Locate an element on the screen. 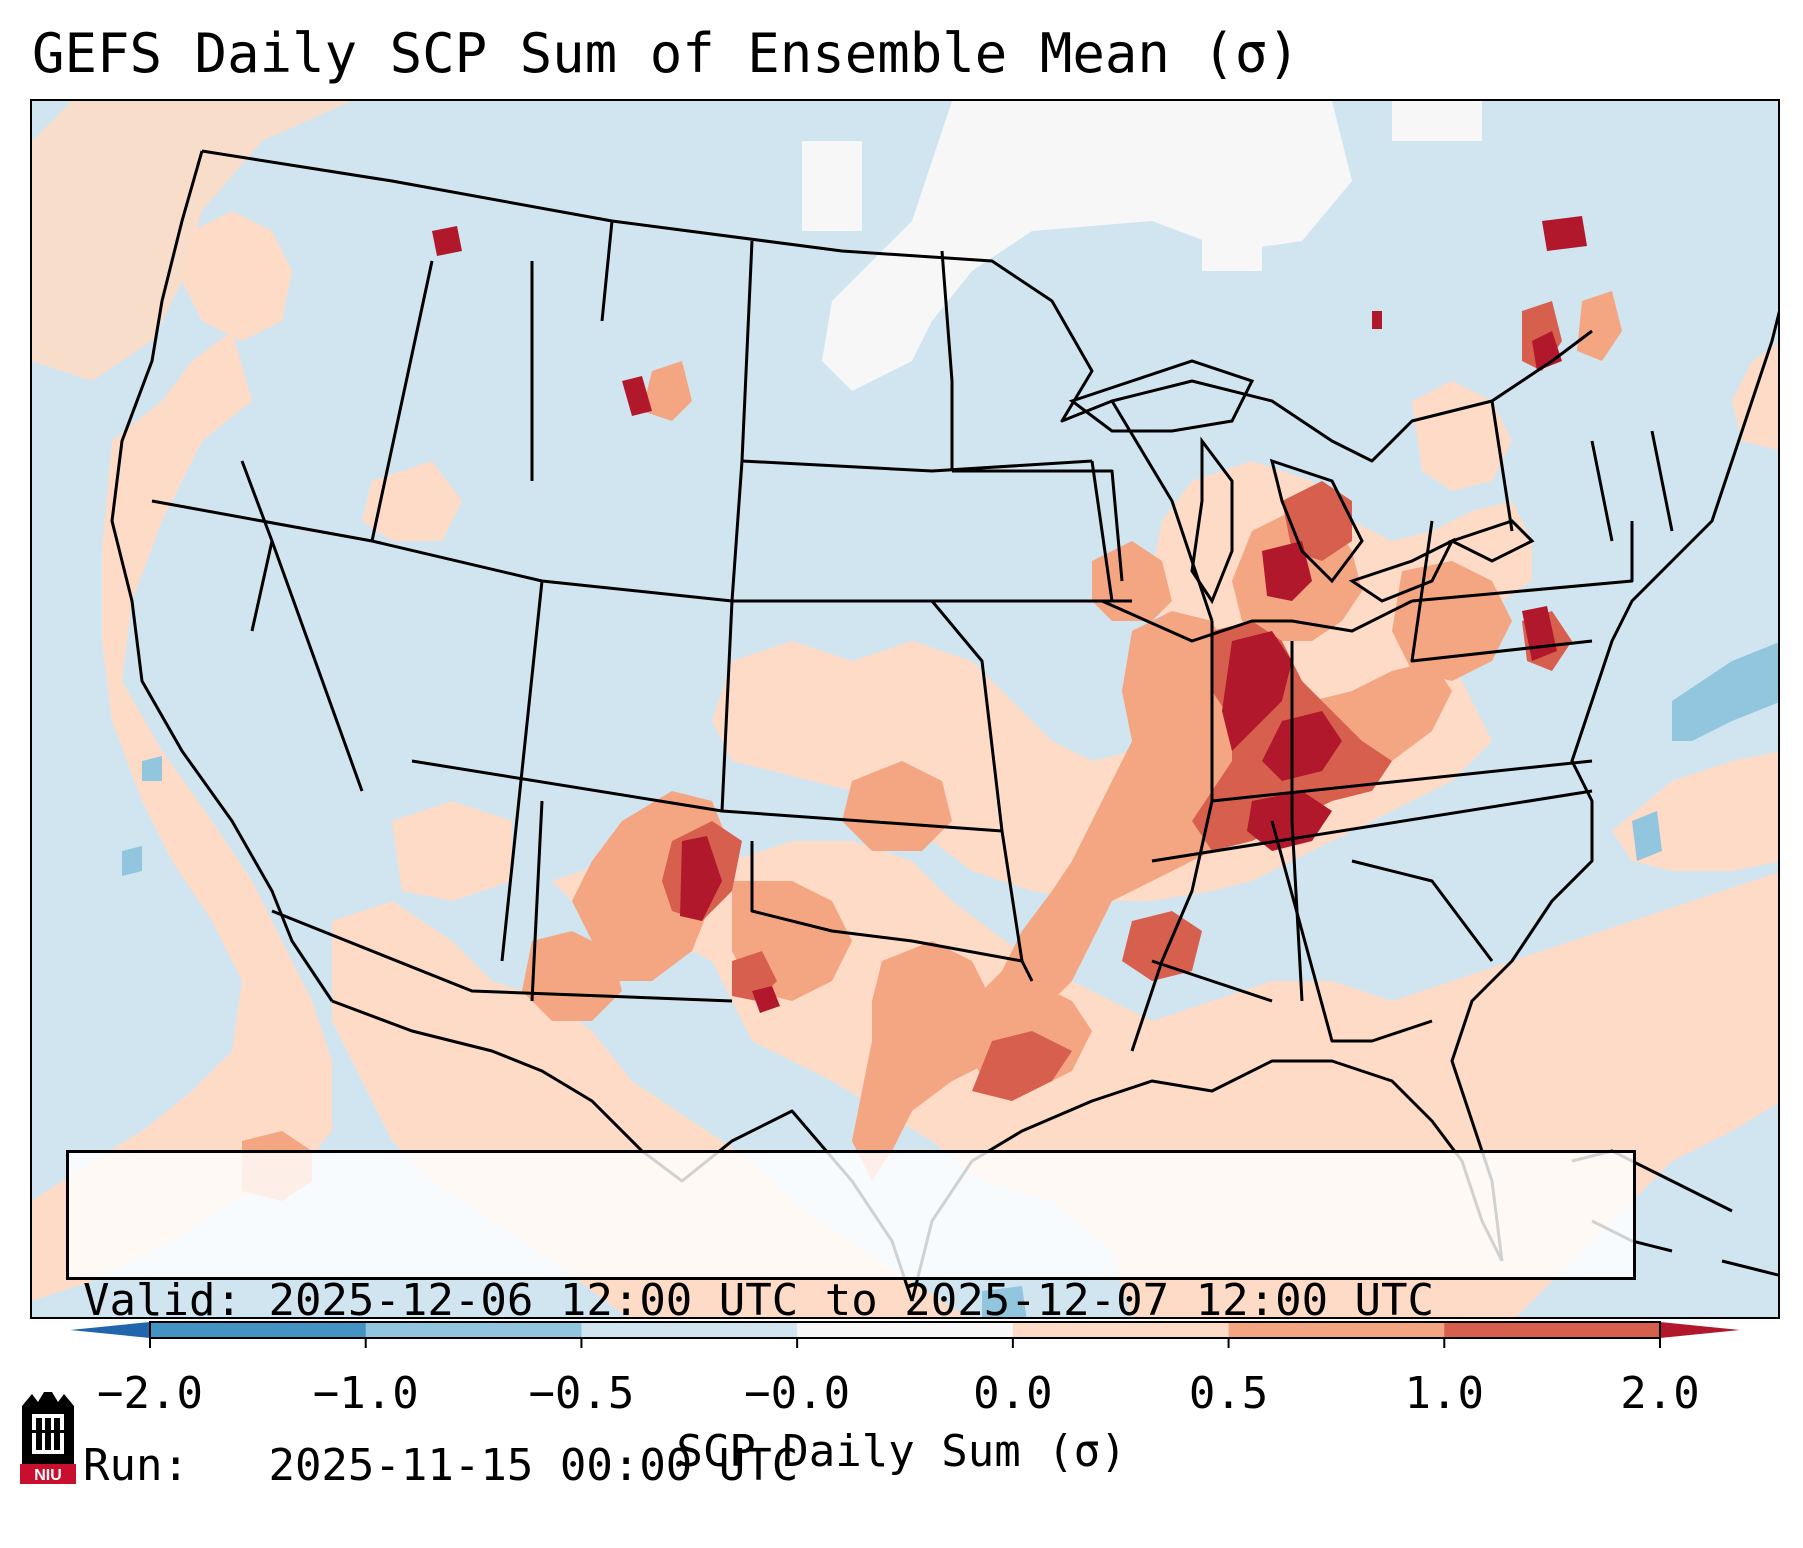 This screenshot has height=1548, width=1803. colorbar-label: SCP Daily Sum (σ) is located at coordinates (901, 1451).